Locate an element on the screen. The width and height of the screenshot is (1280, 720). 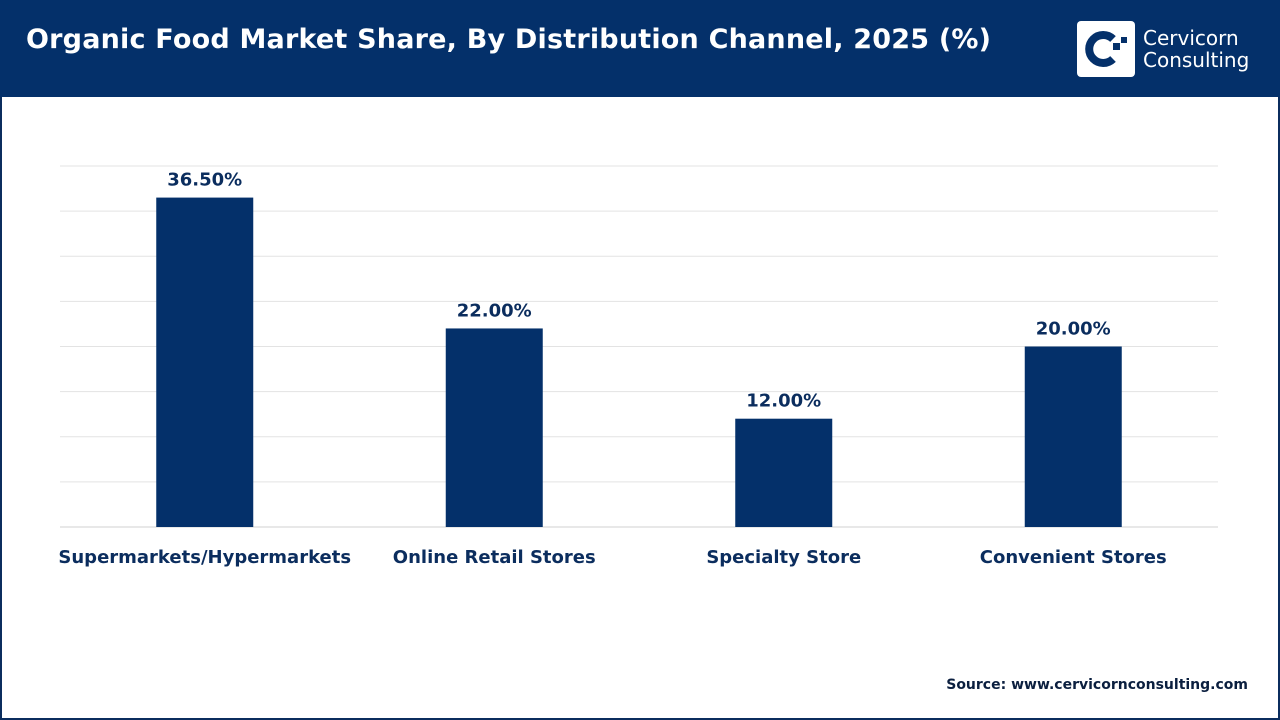
x-tick-label: Specialty Store is located at coordinates (783, 557).